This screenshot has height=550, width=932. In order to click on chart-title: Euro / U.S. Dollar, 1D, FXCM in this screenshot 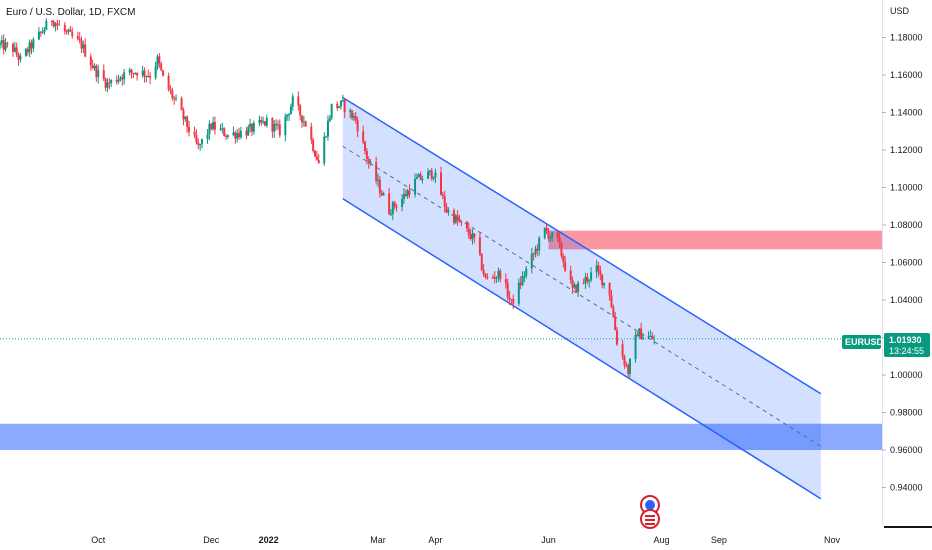, I will do `click(70, 12)`.